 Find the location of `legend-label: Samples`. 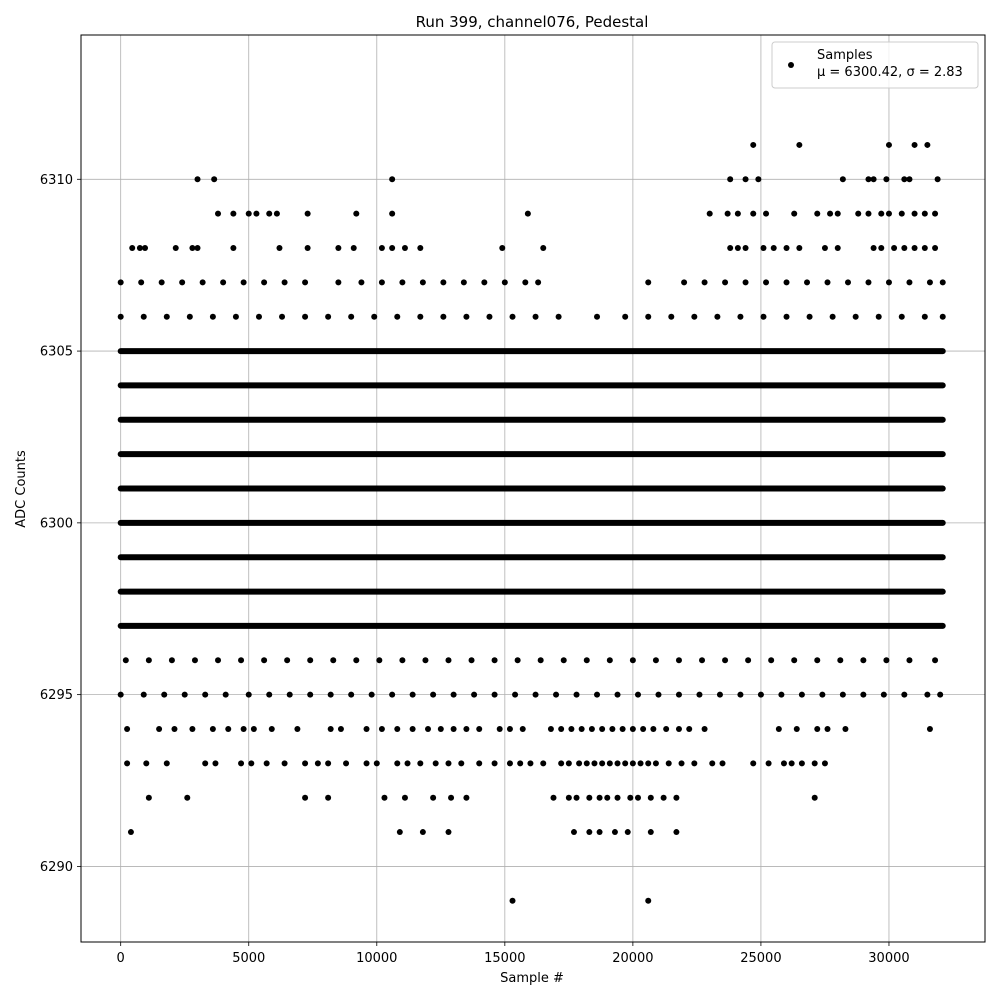

legend-label: Samples is located at coordinates (845, 55).